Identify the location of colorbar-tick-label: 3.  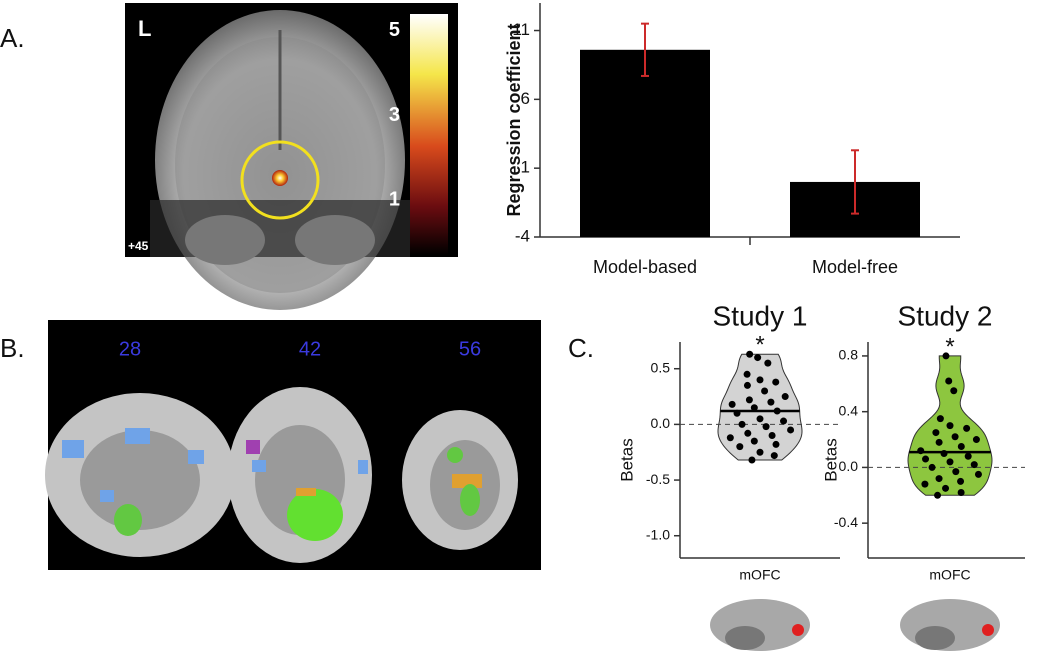
(394, 115).